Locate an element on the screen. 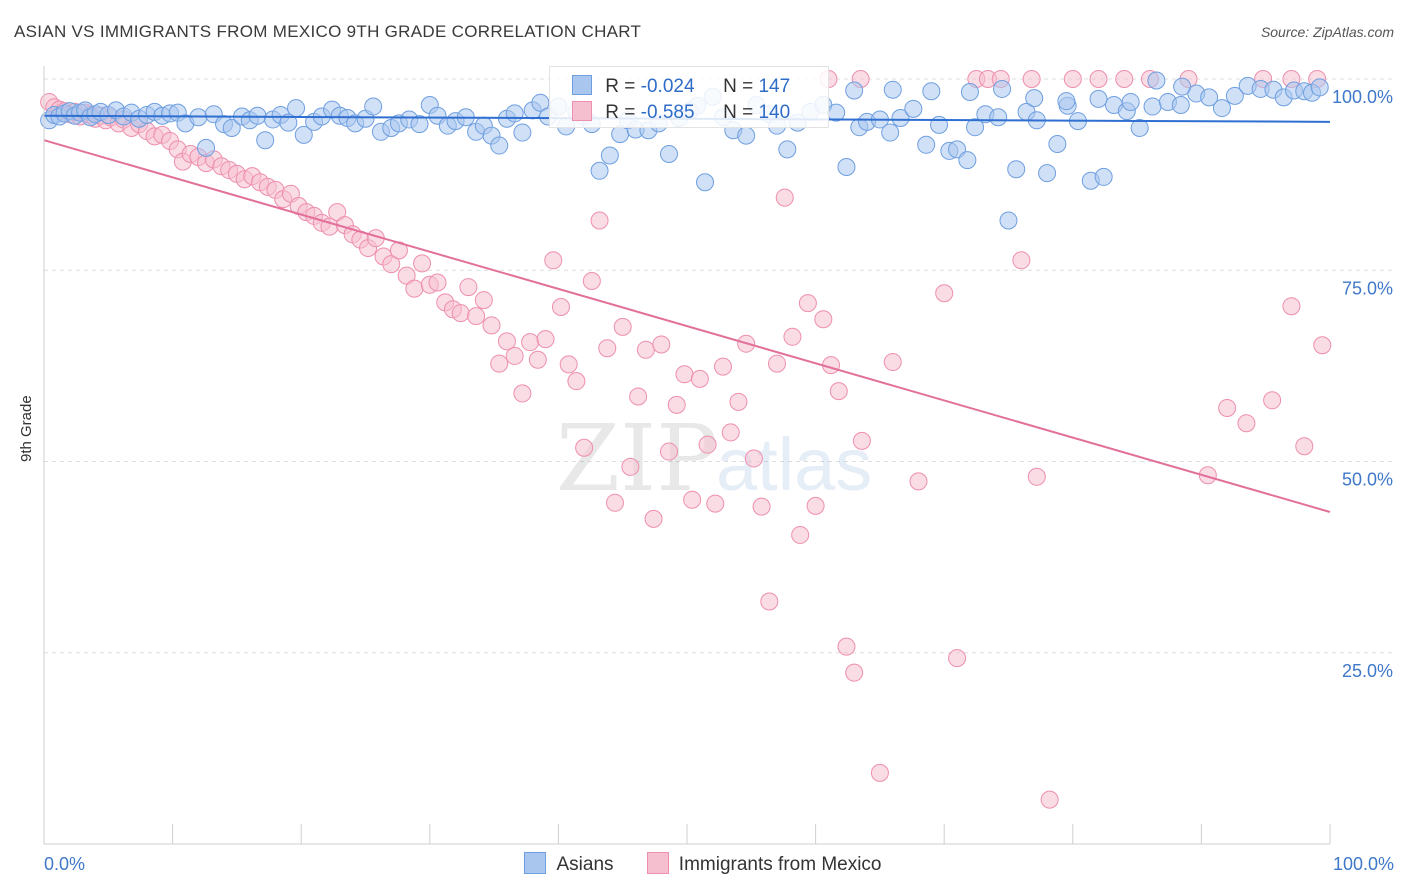 The height and width of the screenshot is (892, 1406). mexico-swatch-icon is located at coordinates (582, 111).